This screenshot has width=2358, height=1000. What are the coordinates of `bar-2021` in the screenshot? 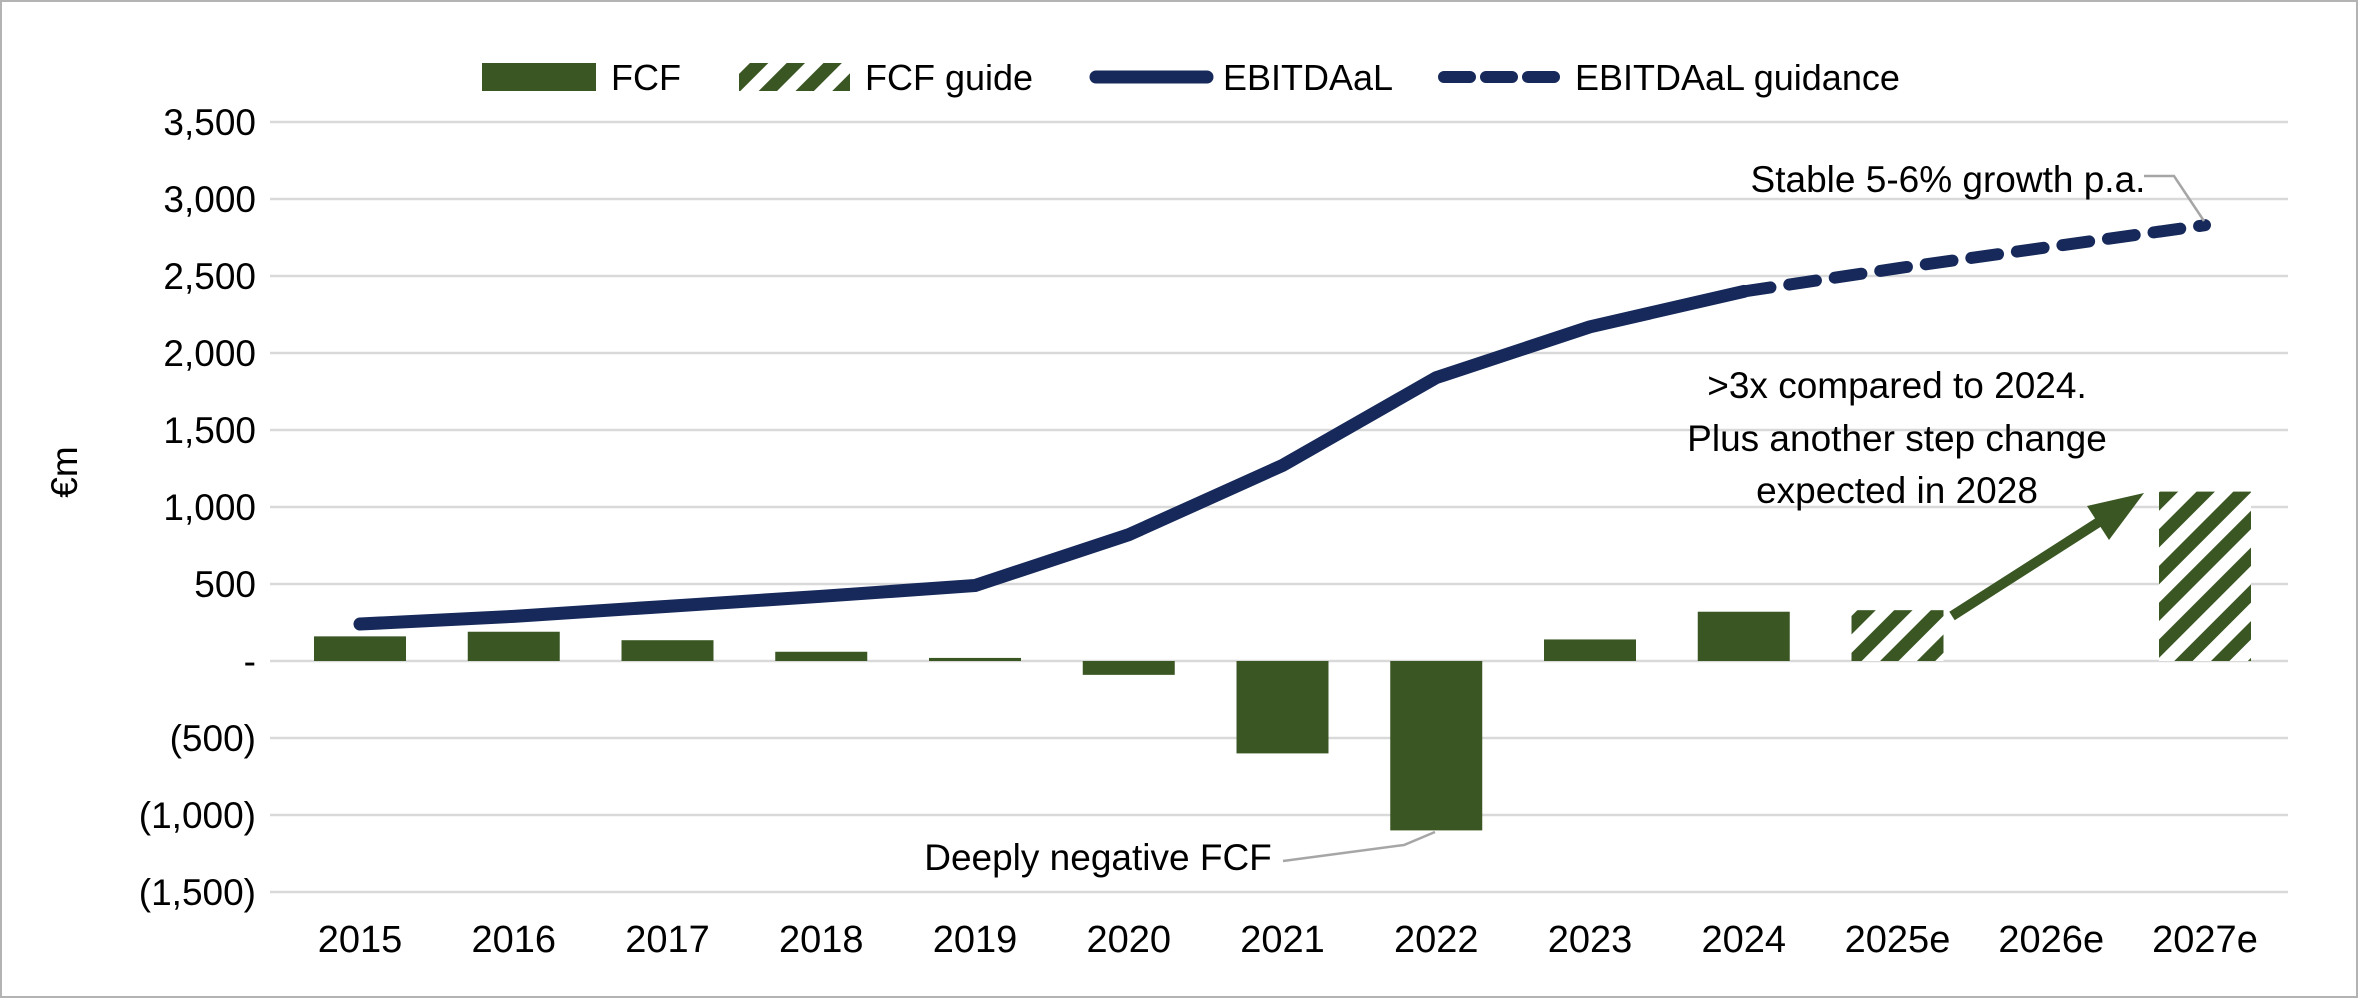 It's located at (1282, 707).